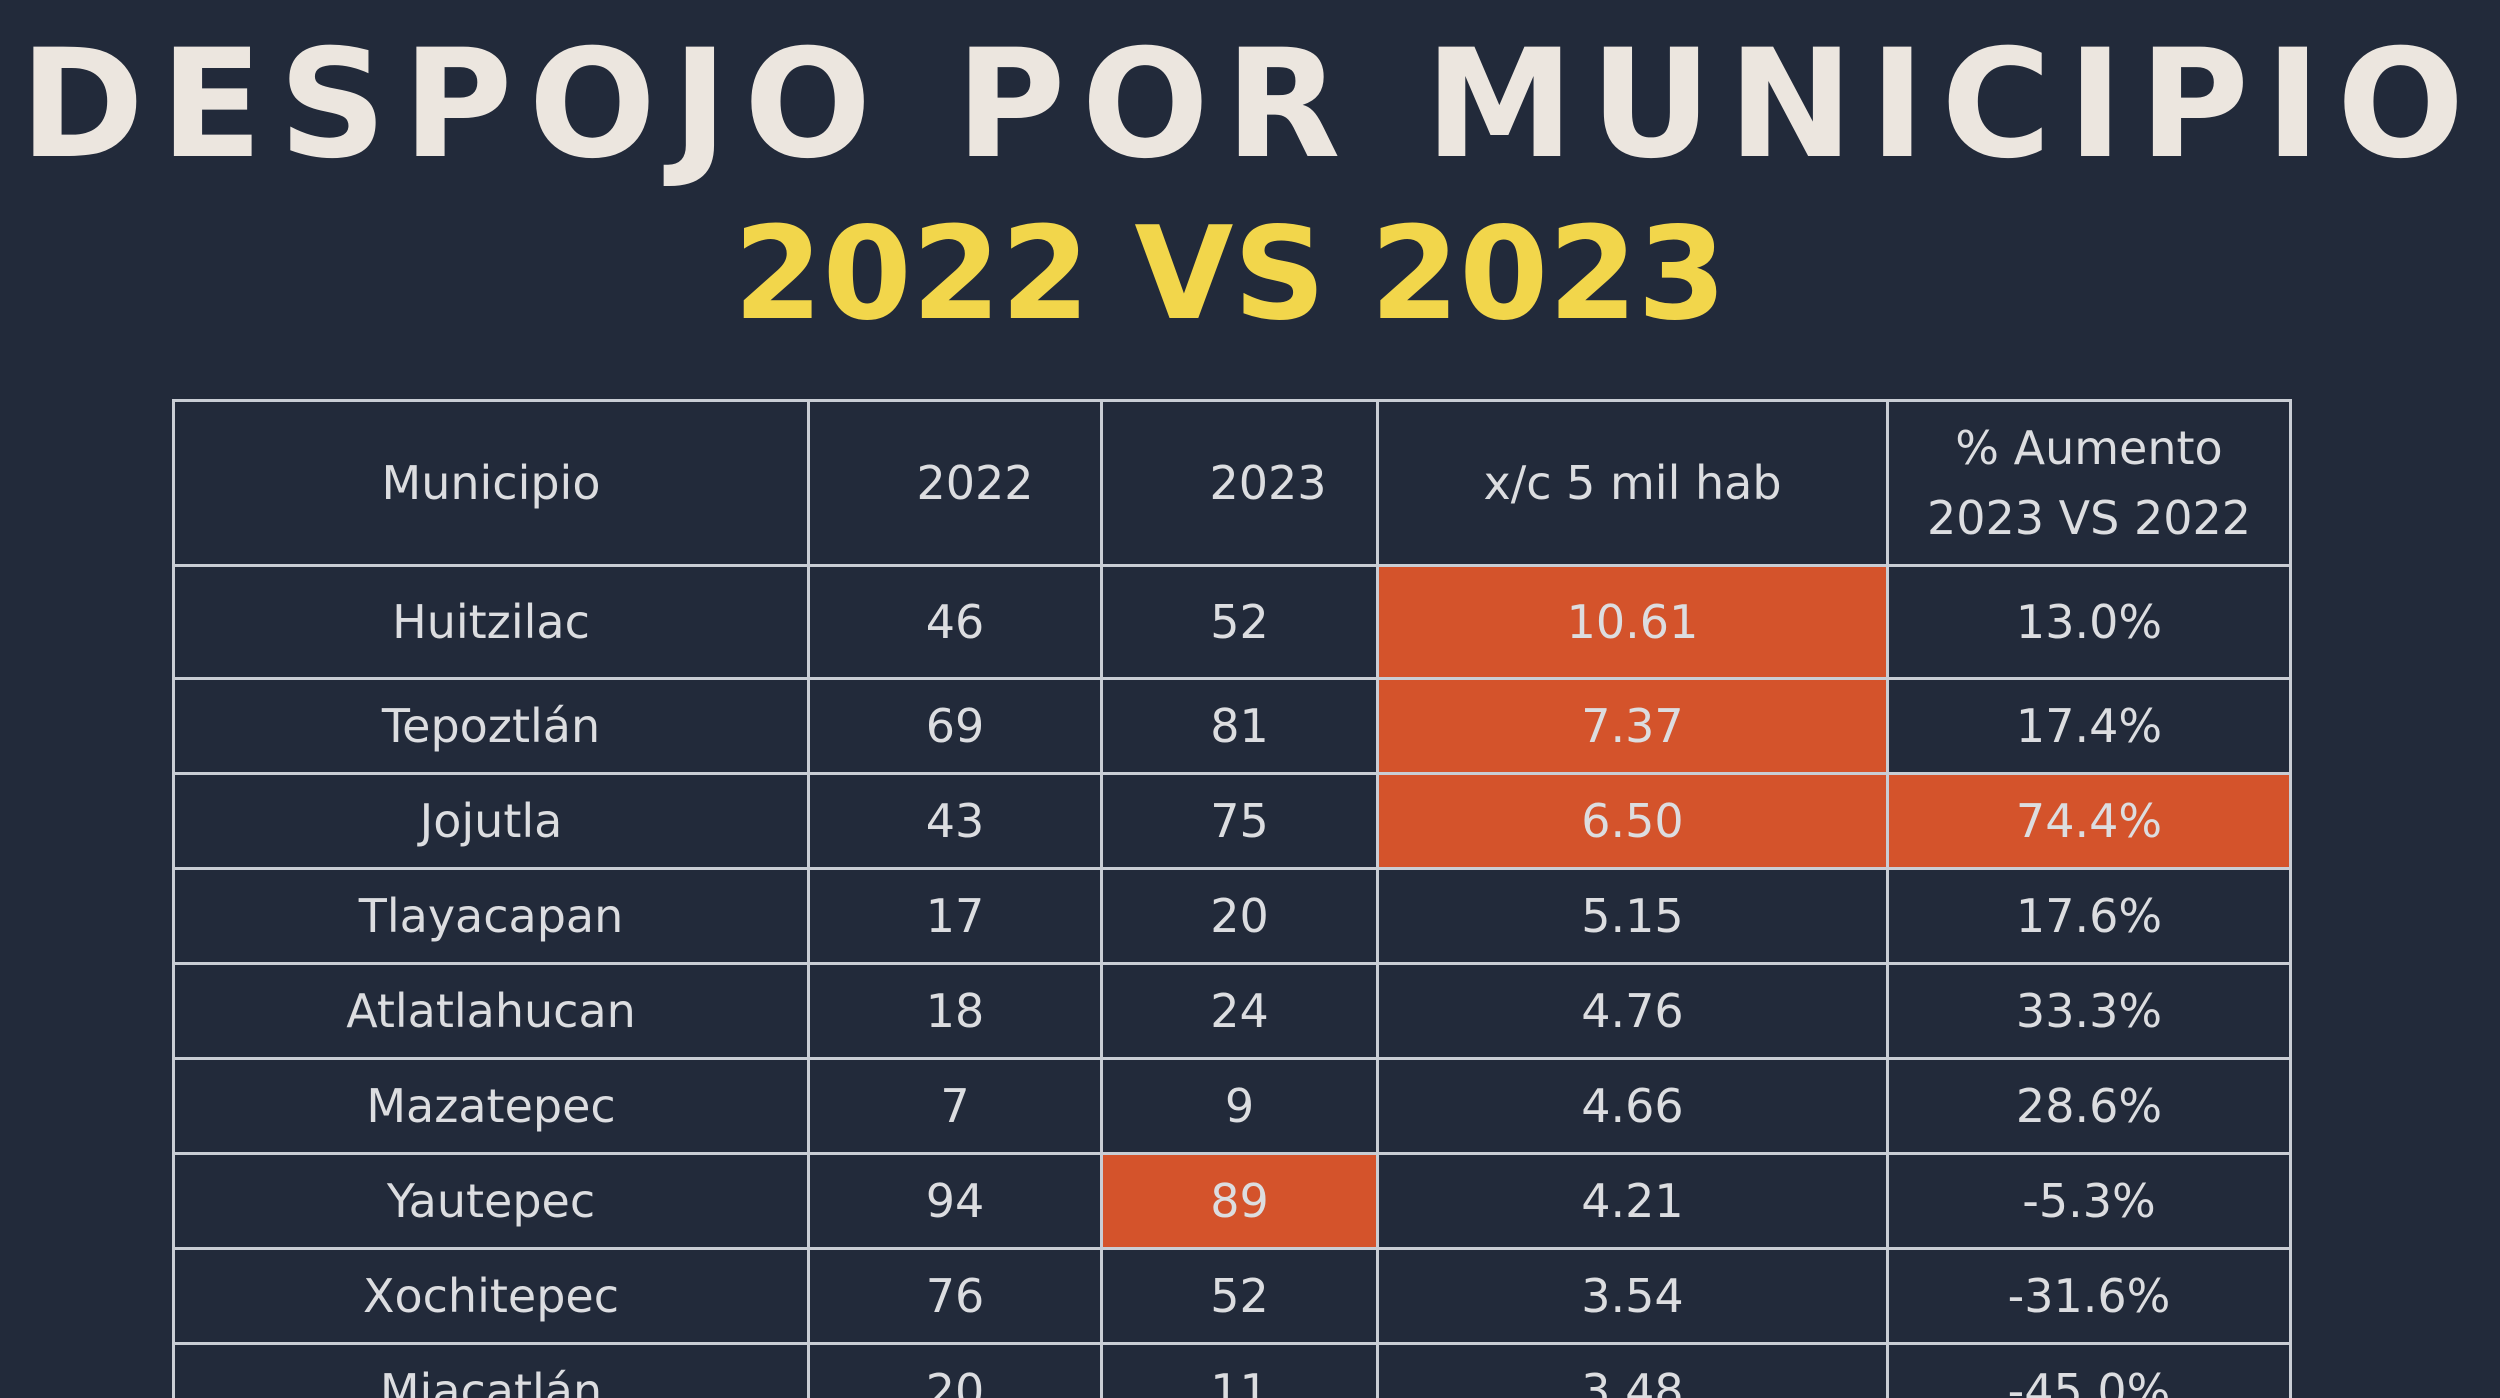  What do you see at coordinates (955, 1011) in the screenshot?
I see `table-cell: 18` at bounding box center [955, 1011].